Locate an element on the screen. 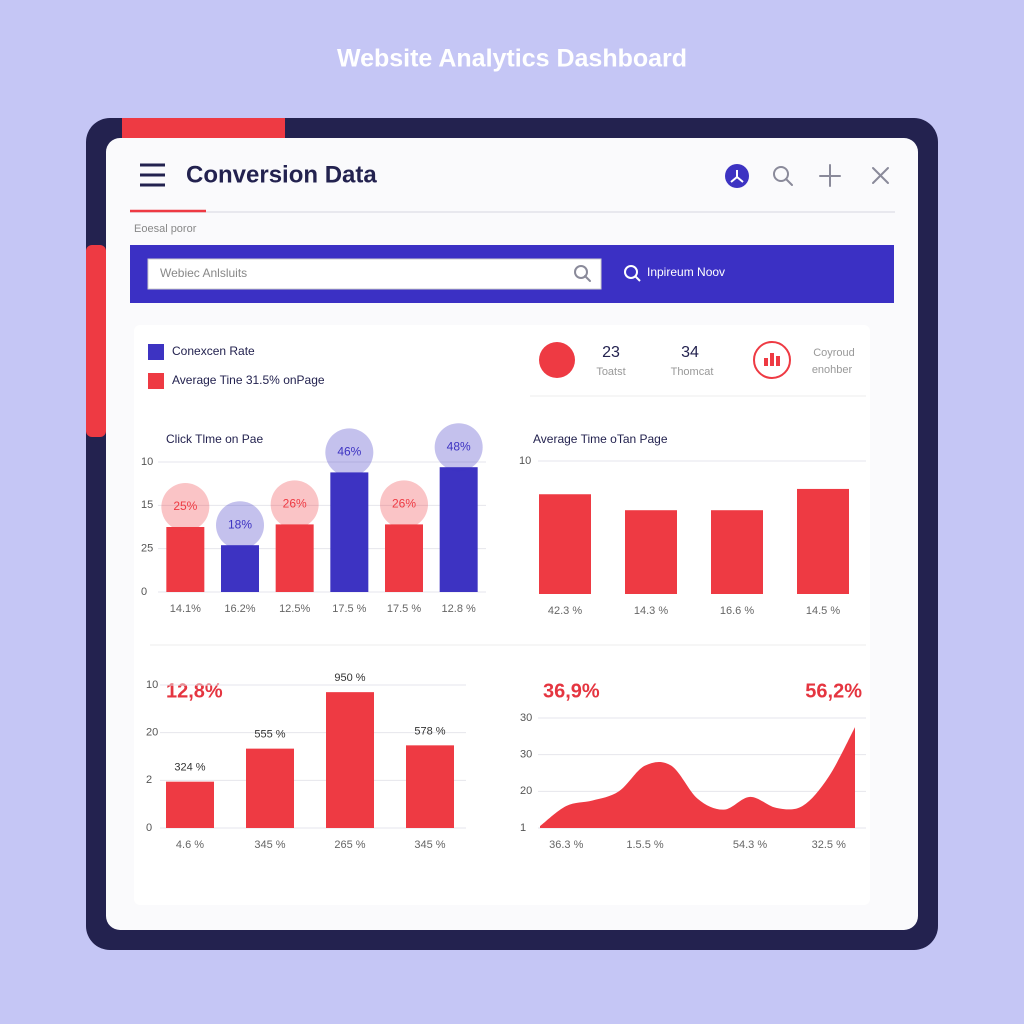  y-axis-label: 25 is located at coordinates (147, 549).